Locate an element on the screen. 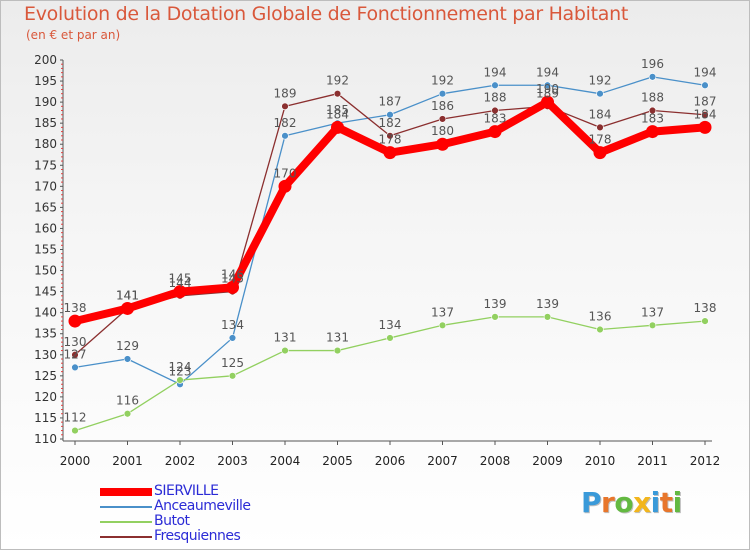 This screenshot has height=550, width=750. data-label: 189 is located at coordinates (285, 93).